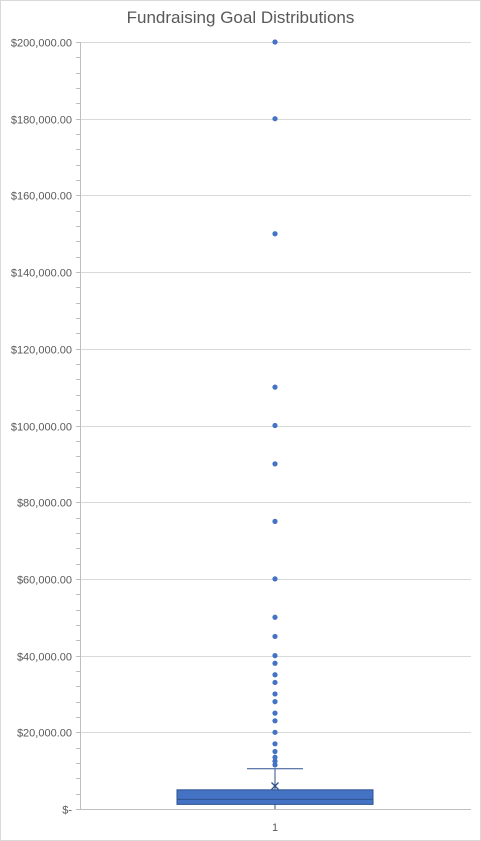 The height and width of the screenshot is (841, 481). Describe the element at coordinates (275, 797) in the screenshot. I see `box-body` at that location.